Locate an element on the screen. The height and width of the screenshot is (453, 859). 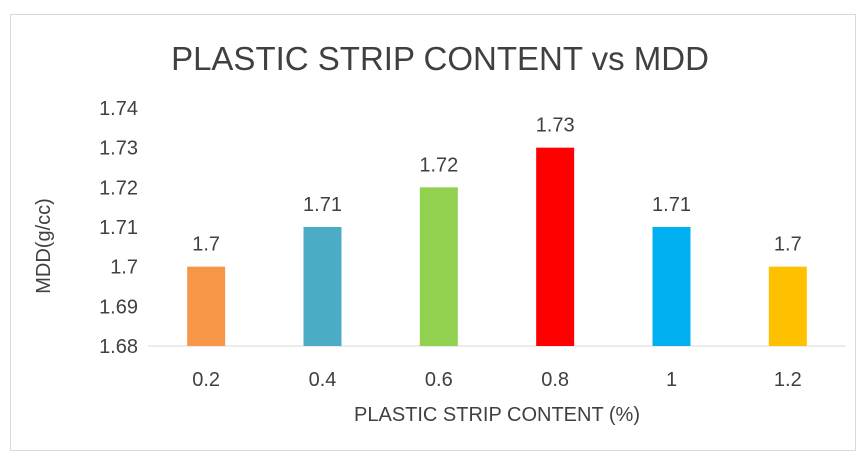
y-tick-label: 1.72 is located at coordinates (118, 188).